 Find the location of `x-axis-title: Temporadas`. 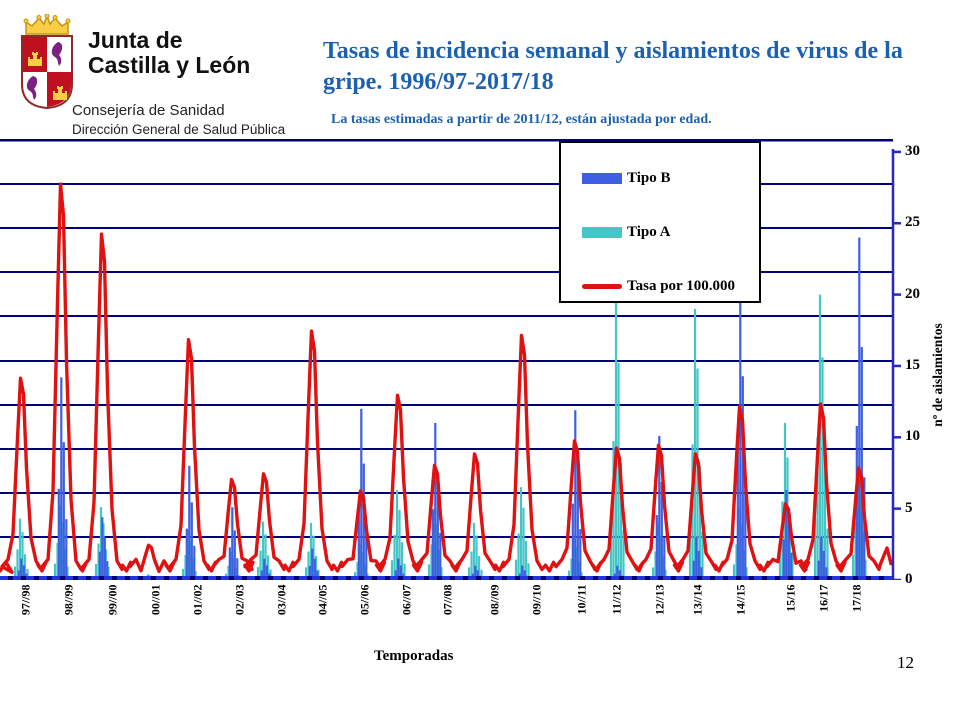

x-axis-title: Temporadas is located at coordinates (414, 656).